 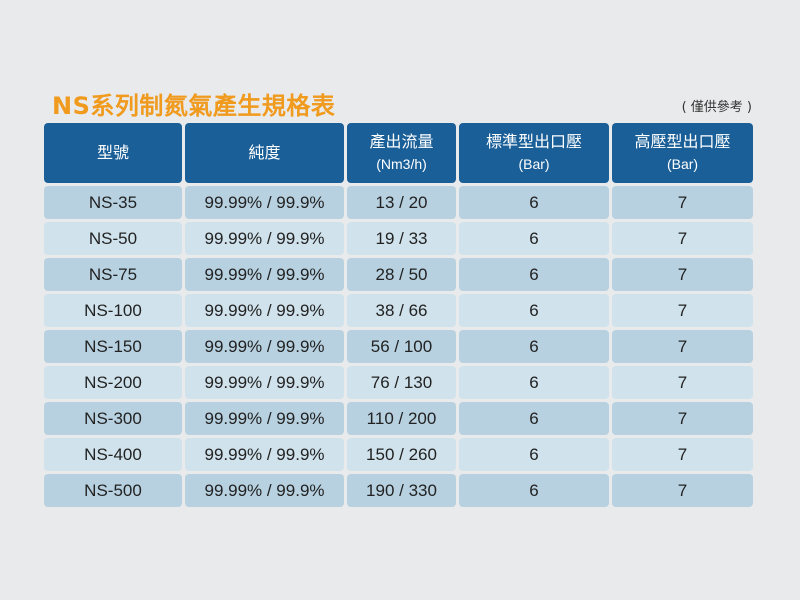 I want to click on header-high-pressure: 高壓型出口壓 (Bar), so click(x=682, y=153).